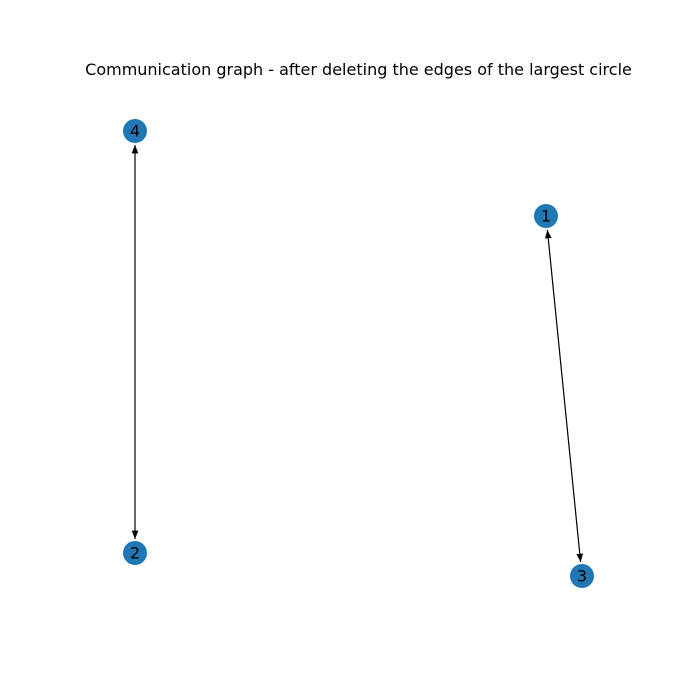 The image size is (700, 700). I want to click on node-2: 2, so click(135, 553).